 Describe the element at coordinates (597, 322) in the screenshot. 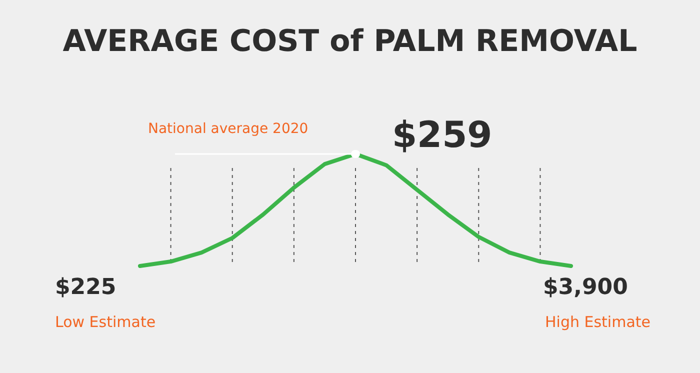

I see `text: High Estimate` at that location.